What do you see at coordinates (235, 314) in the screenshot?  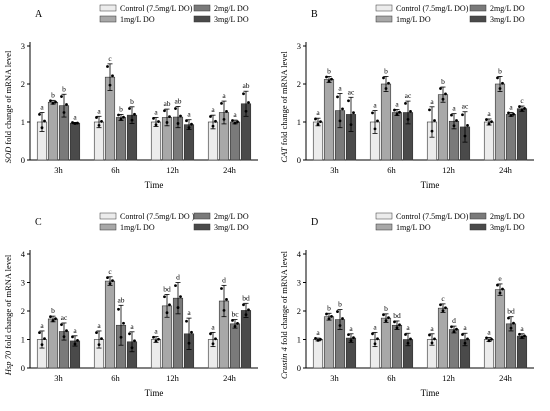 I see `significance-letter: bc` at bounding box center [235, 314].